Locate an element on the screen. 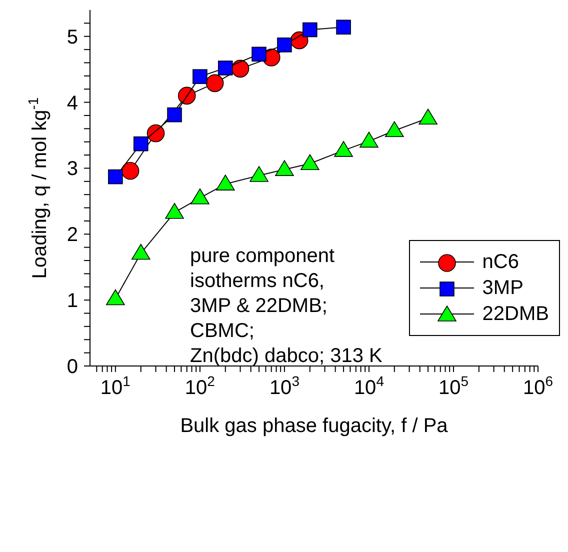 This screenshot has width=568, height=552. x-tick-label: 10$^{3}$ is located at coordinates (284, 386).